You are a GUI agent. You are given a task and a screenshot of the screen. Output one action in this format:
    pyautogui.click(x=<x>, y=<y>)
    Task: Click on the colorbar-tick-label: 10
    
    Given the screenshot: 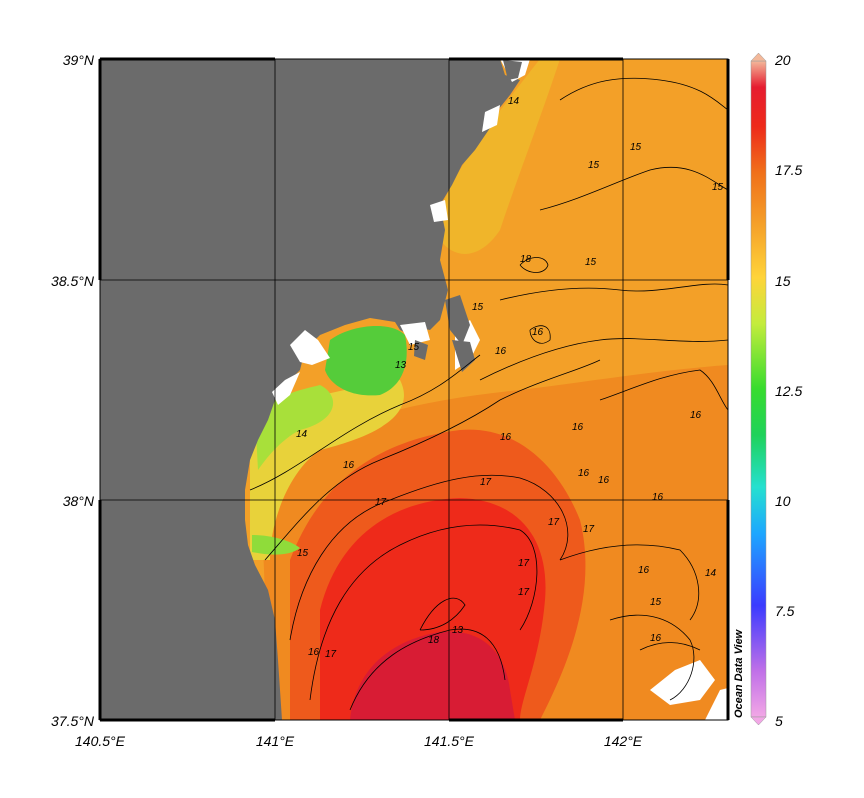 What is the action you would take?
    pyautogui.click(x=783, y=501)
    